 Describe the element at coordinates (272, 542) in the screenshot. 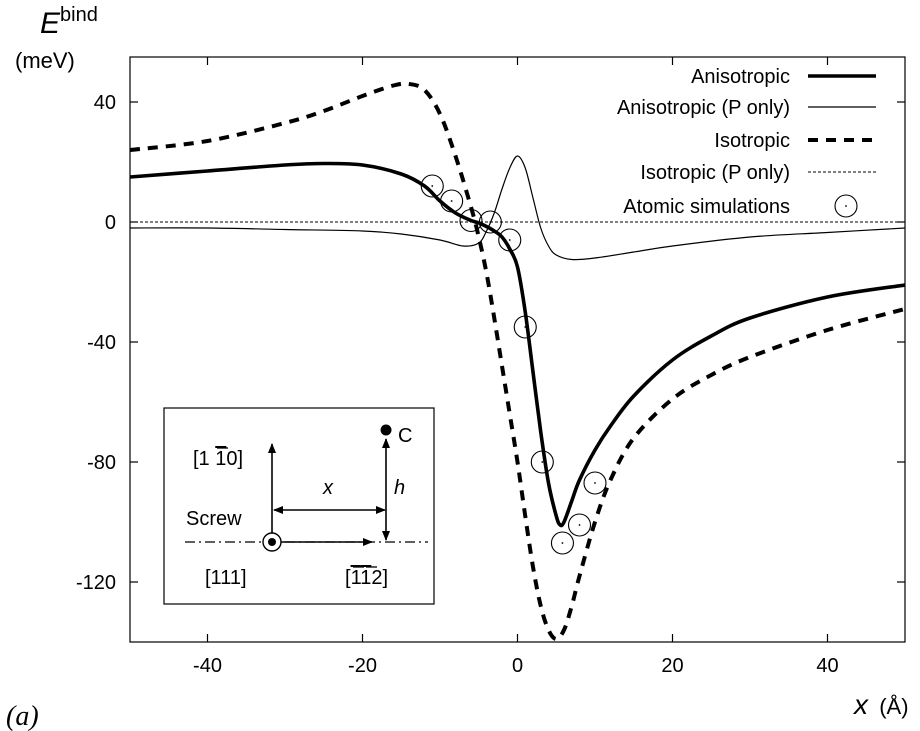

I see `inset-screw-symbol-dot` at that location.